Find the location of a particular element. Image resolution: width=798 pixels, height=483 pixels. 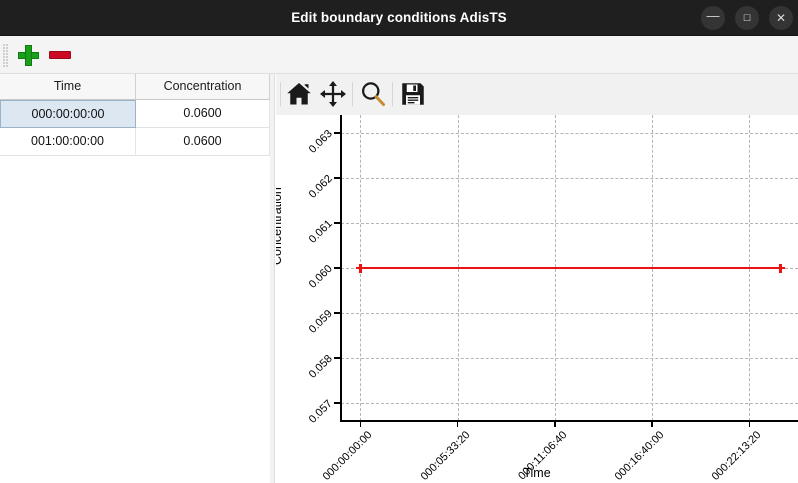

home-button is located at coordinates (299, 94).